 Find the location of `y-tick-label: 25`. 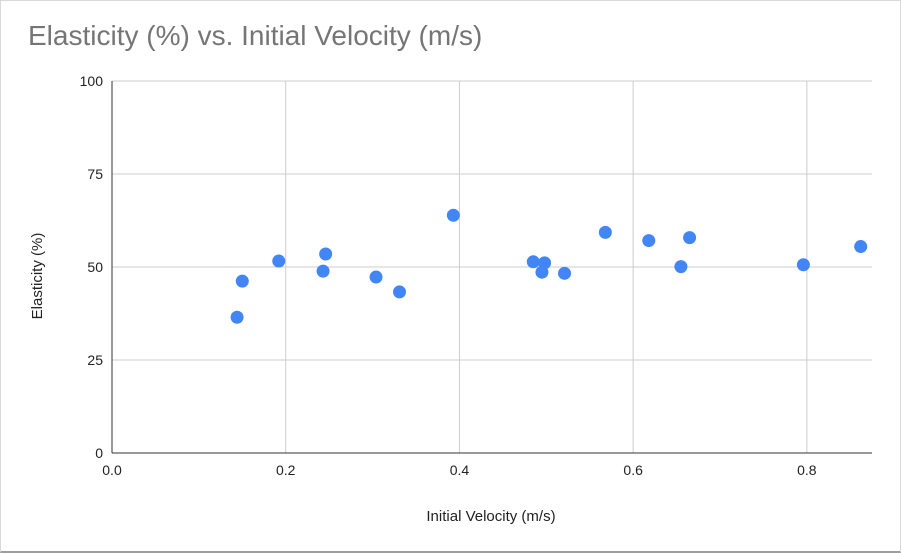

y-tick-label: 25 is located at coordinates (95, 360).